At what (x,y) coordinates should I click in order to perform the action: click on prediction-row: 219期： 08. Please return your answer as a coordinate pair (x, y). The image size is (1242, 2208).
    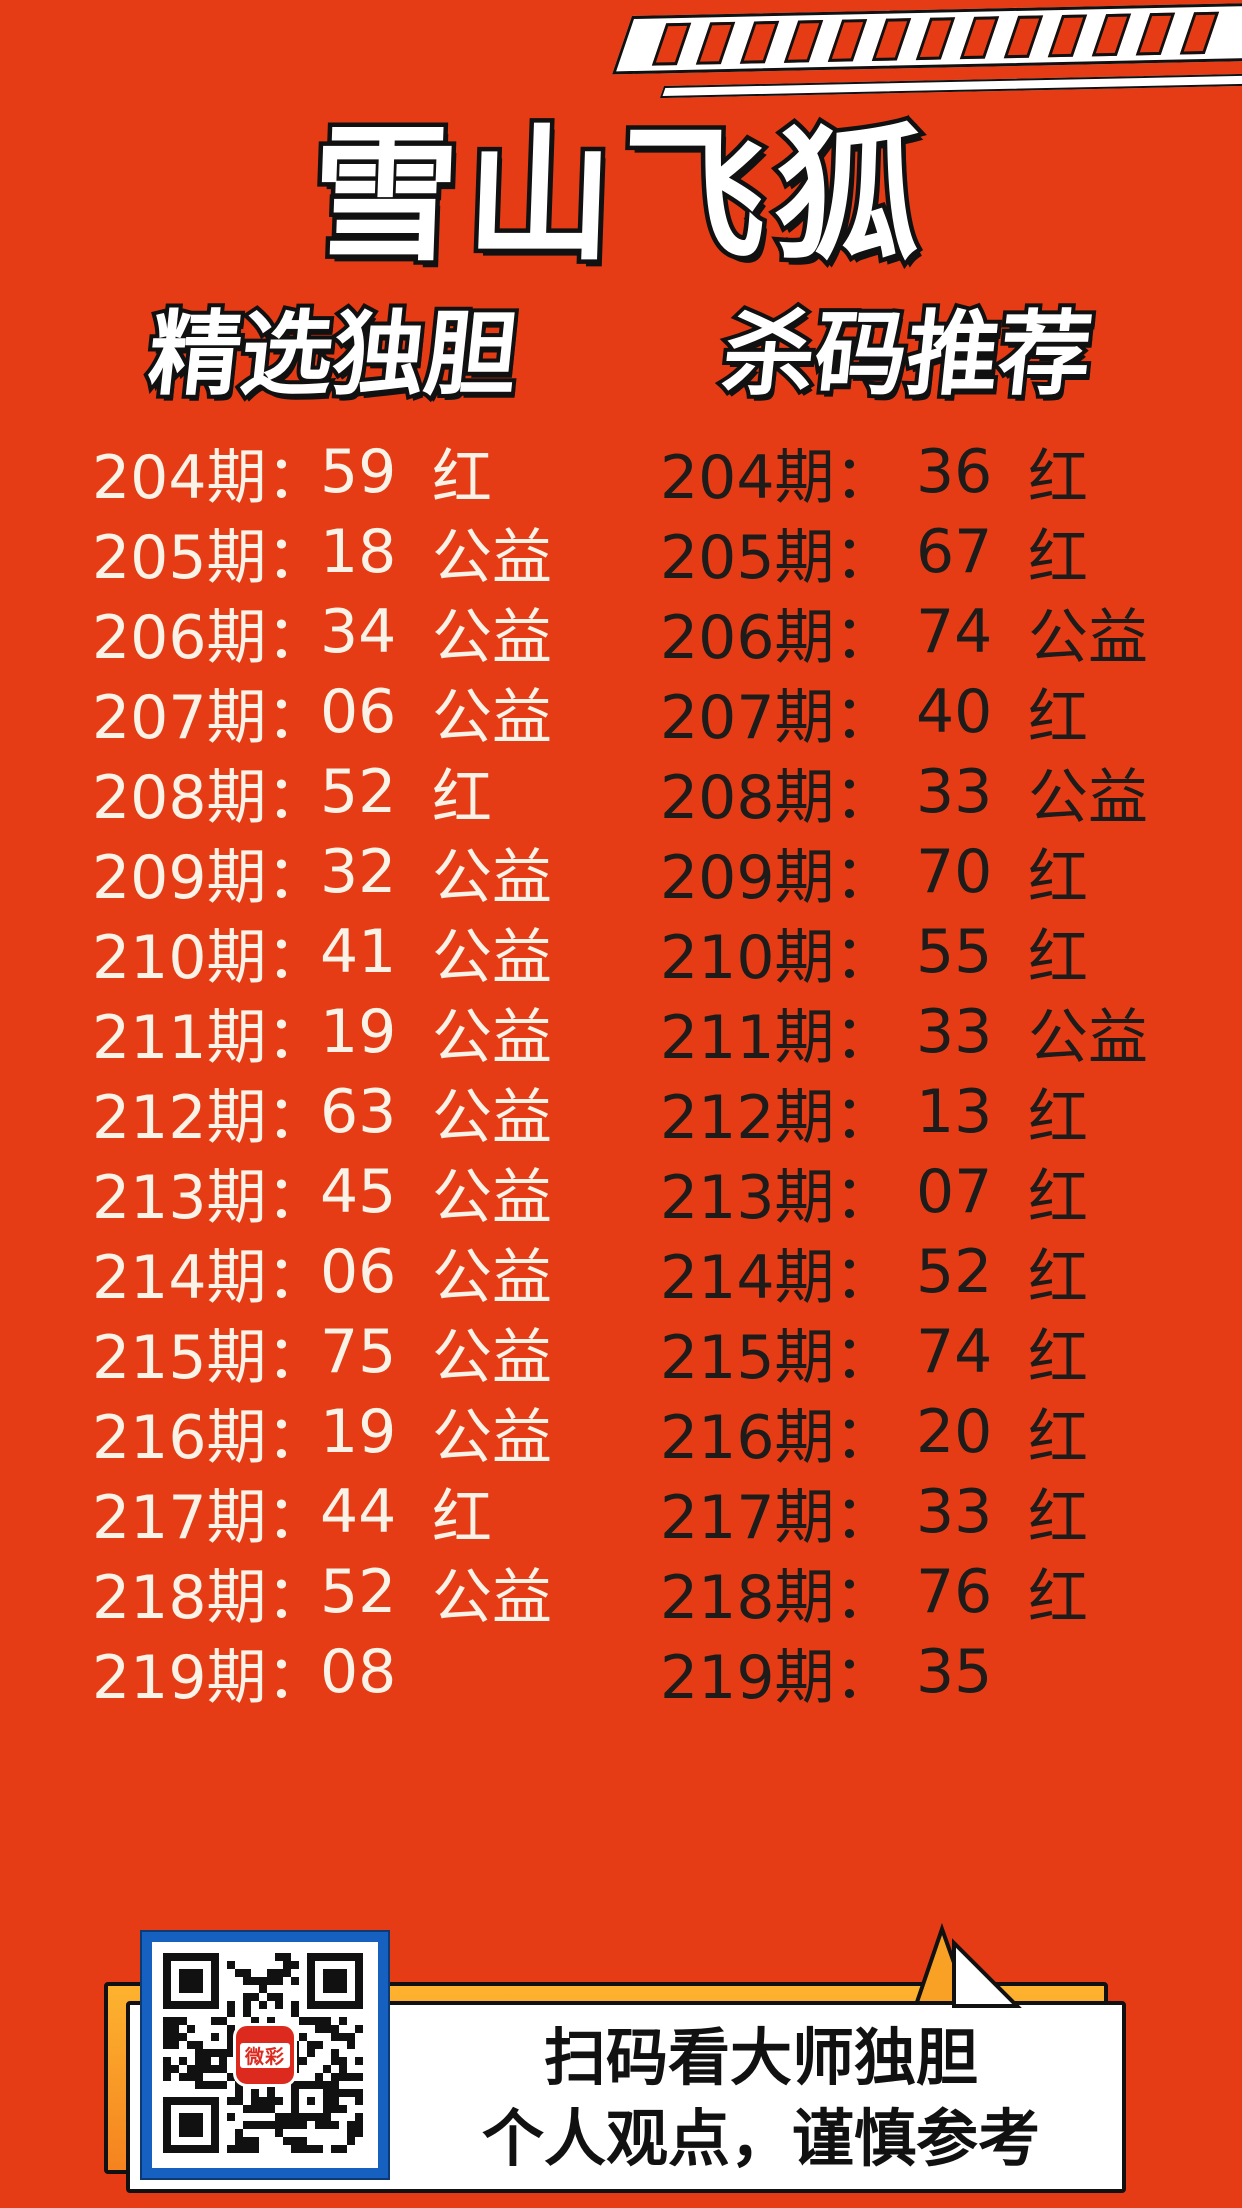
    Looking at the image, I should click on (322, 1672).